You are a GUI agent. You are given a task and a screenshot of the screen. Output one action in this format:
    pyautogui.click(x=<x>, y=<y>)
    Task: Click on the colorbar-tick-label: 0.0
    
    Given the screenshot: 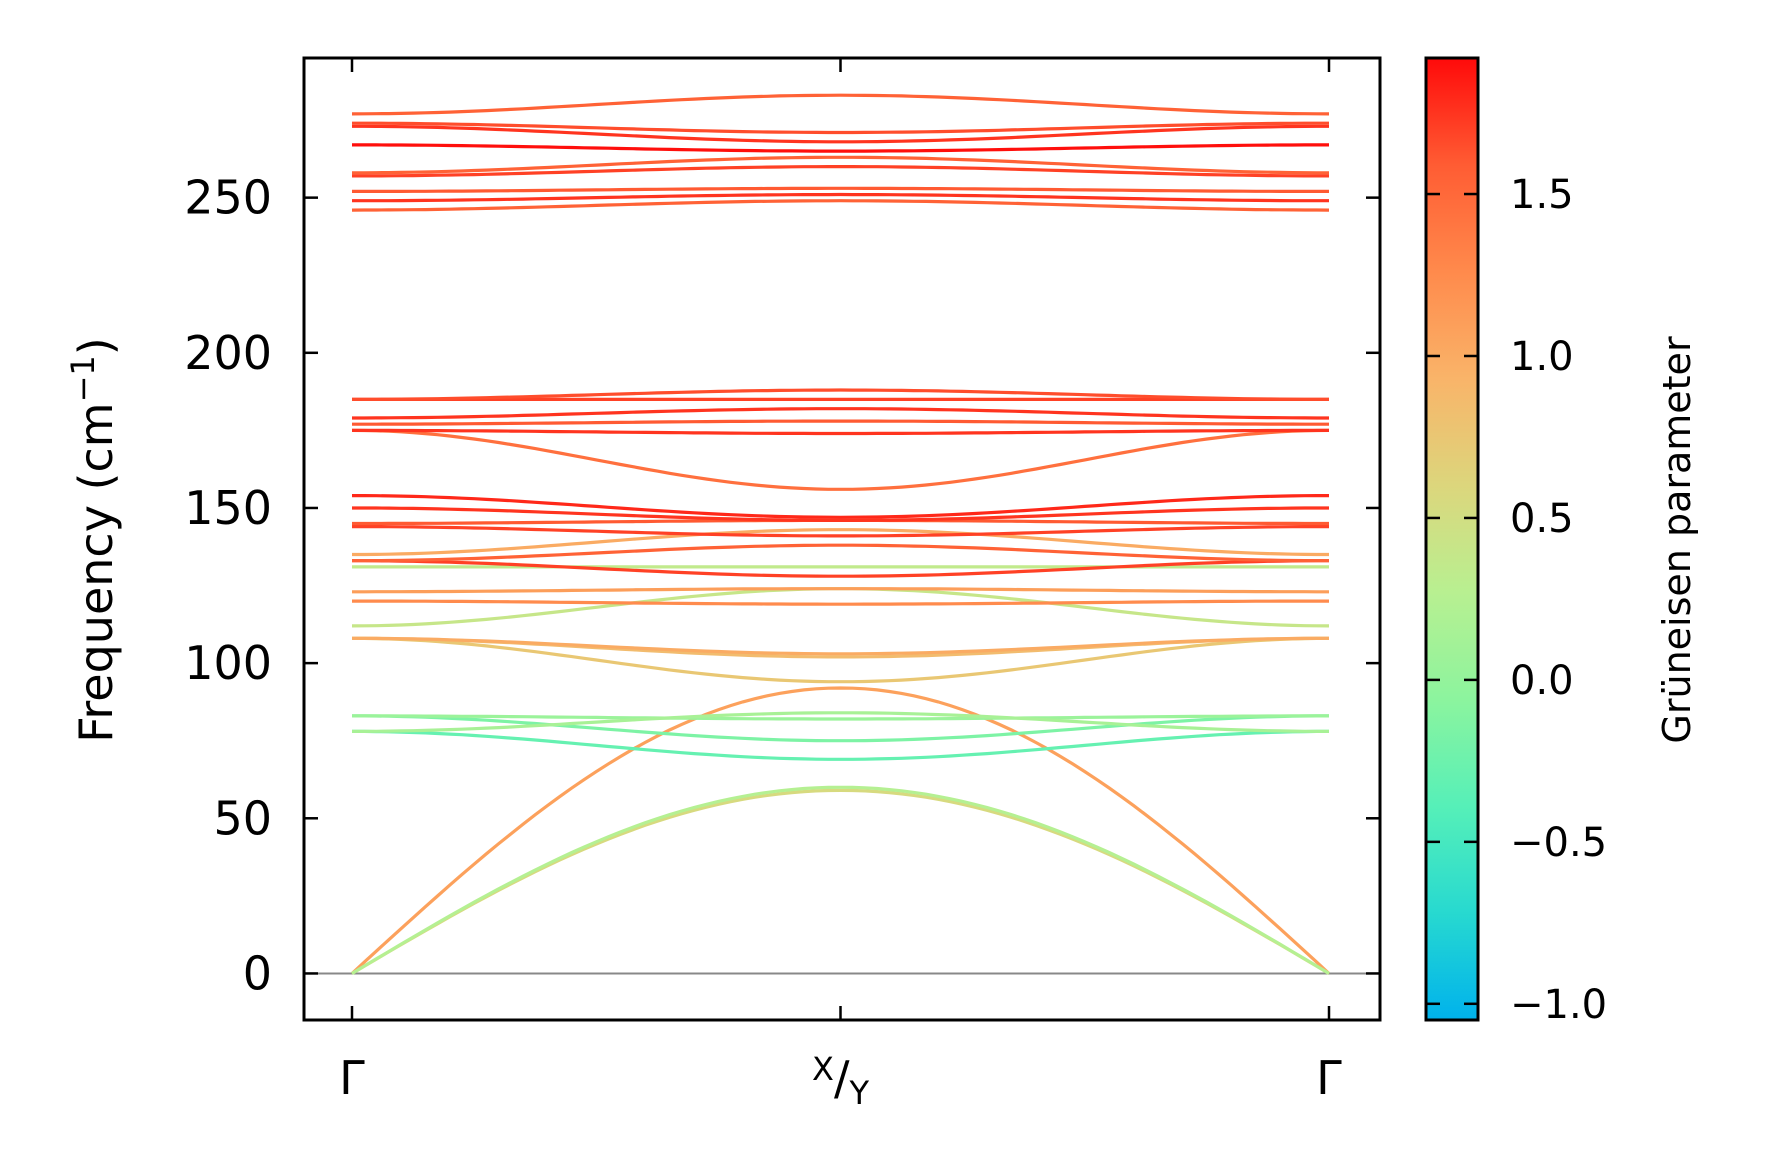 What is the action you would take?
    pyautogui.click(x=1542, y=681)
    